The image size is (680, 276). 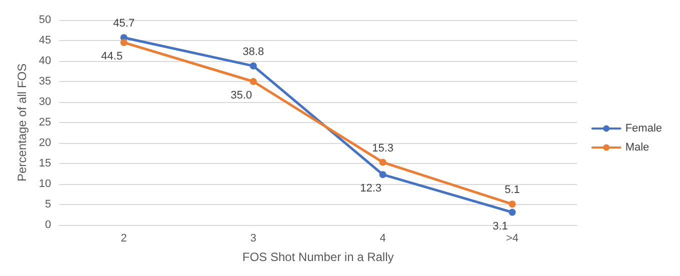 What do you see at coordinates (253, 52) in the screenshot?
I see `data-label: 38.8` at bounding box center [253, 52].